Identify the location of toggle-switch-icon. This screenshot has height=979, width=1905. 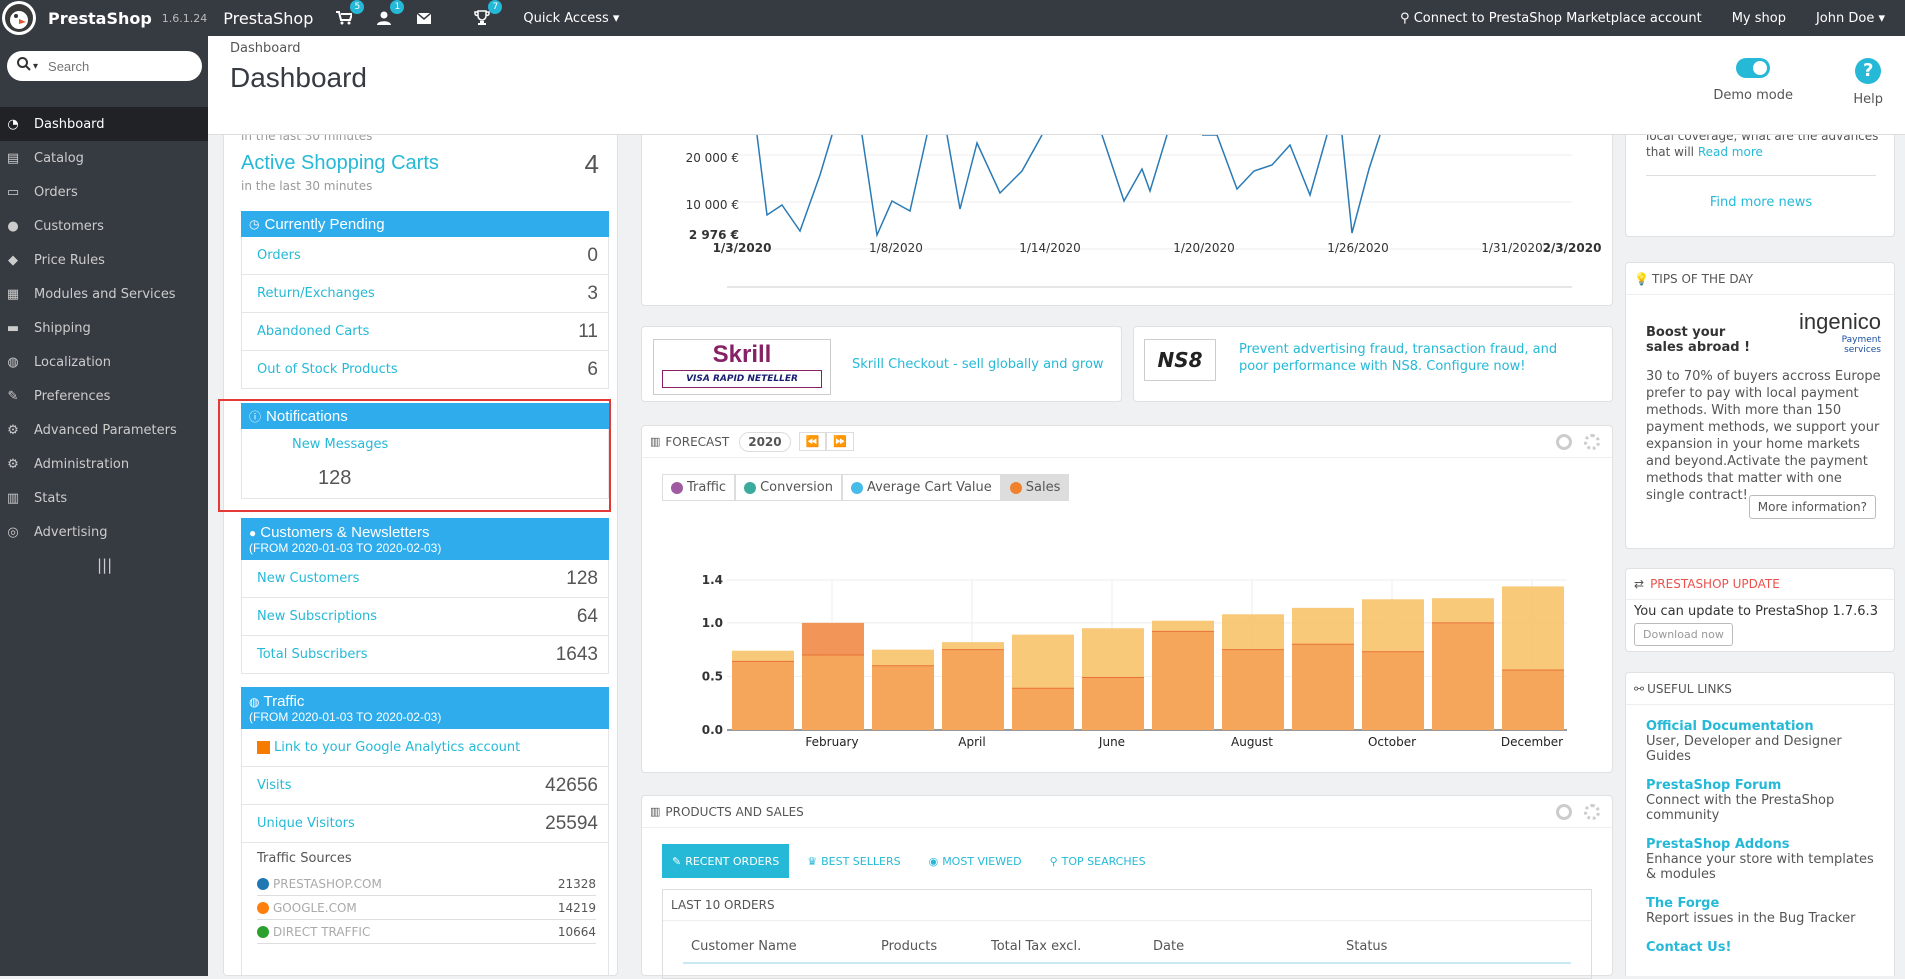
(1753, 68).